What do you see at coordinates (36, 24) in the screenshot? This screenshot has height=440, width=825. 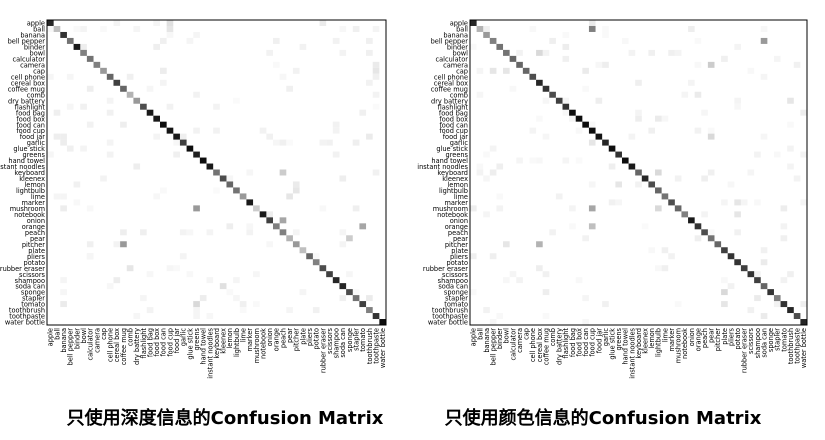 I see `depth-row-label: apple` at bounding box center [36, 24].